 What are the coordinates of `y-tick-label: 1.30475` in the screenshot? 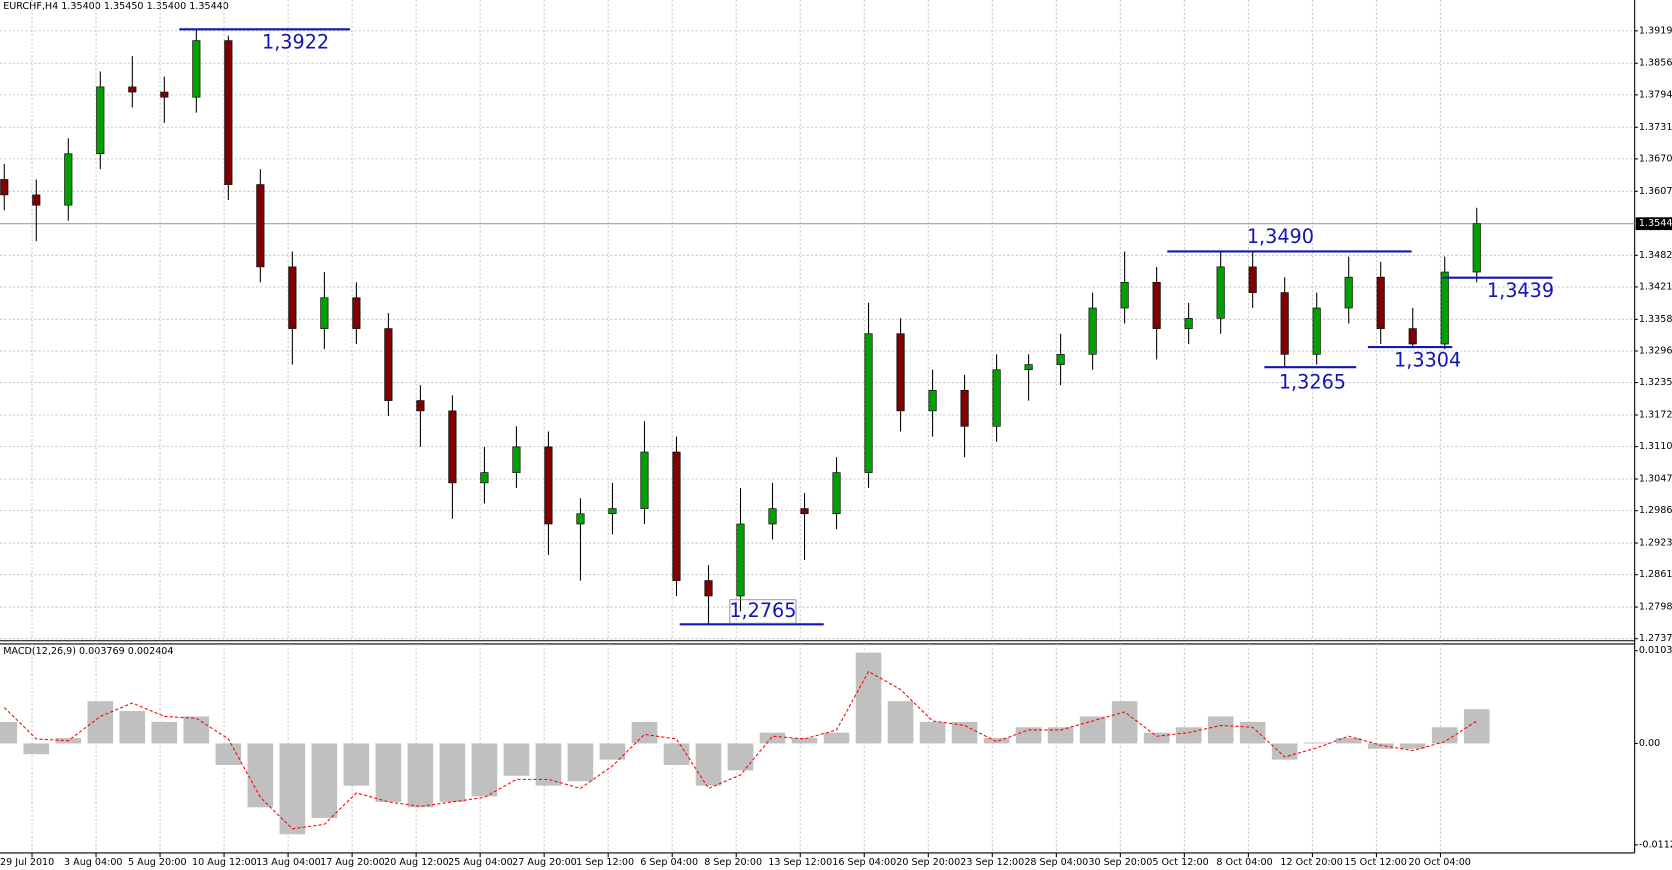 It's located at (1655, 479).